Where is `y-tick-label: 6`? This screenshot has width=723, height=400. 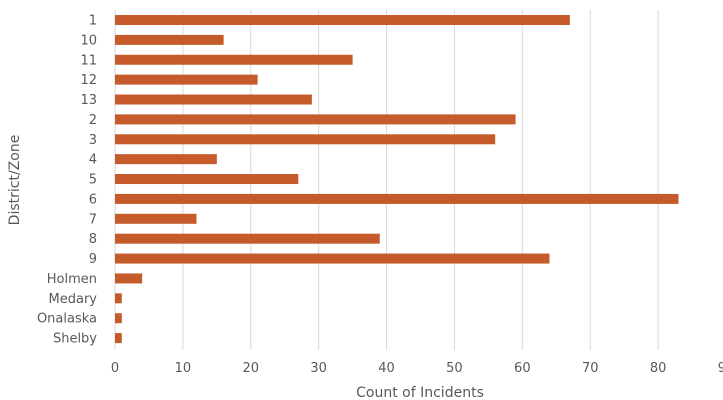 y-tick-label: 6 is located at coordinates (93, 199).